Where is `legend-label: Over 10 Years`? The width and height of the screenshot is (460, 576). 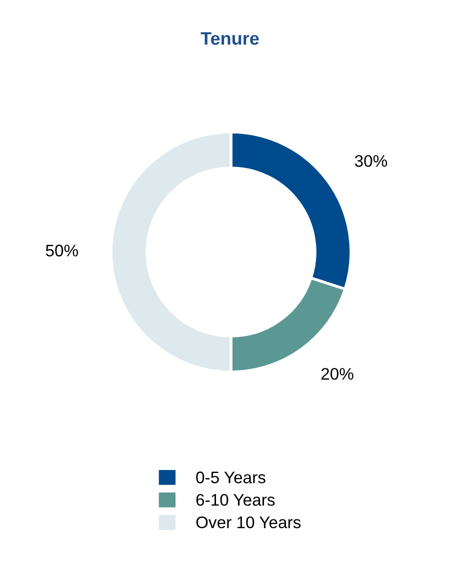 legend-label: Over 10 Years is located at coordinates (248, 522).